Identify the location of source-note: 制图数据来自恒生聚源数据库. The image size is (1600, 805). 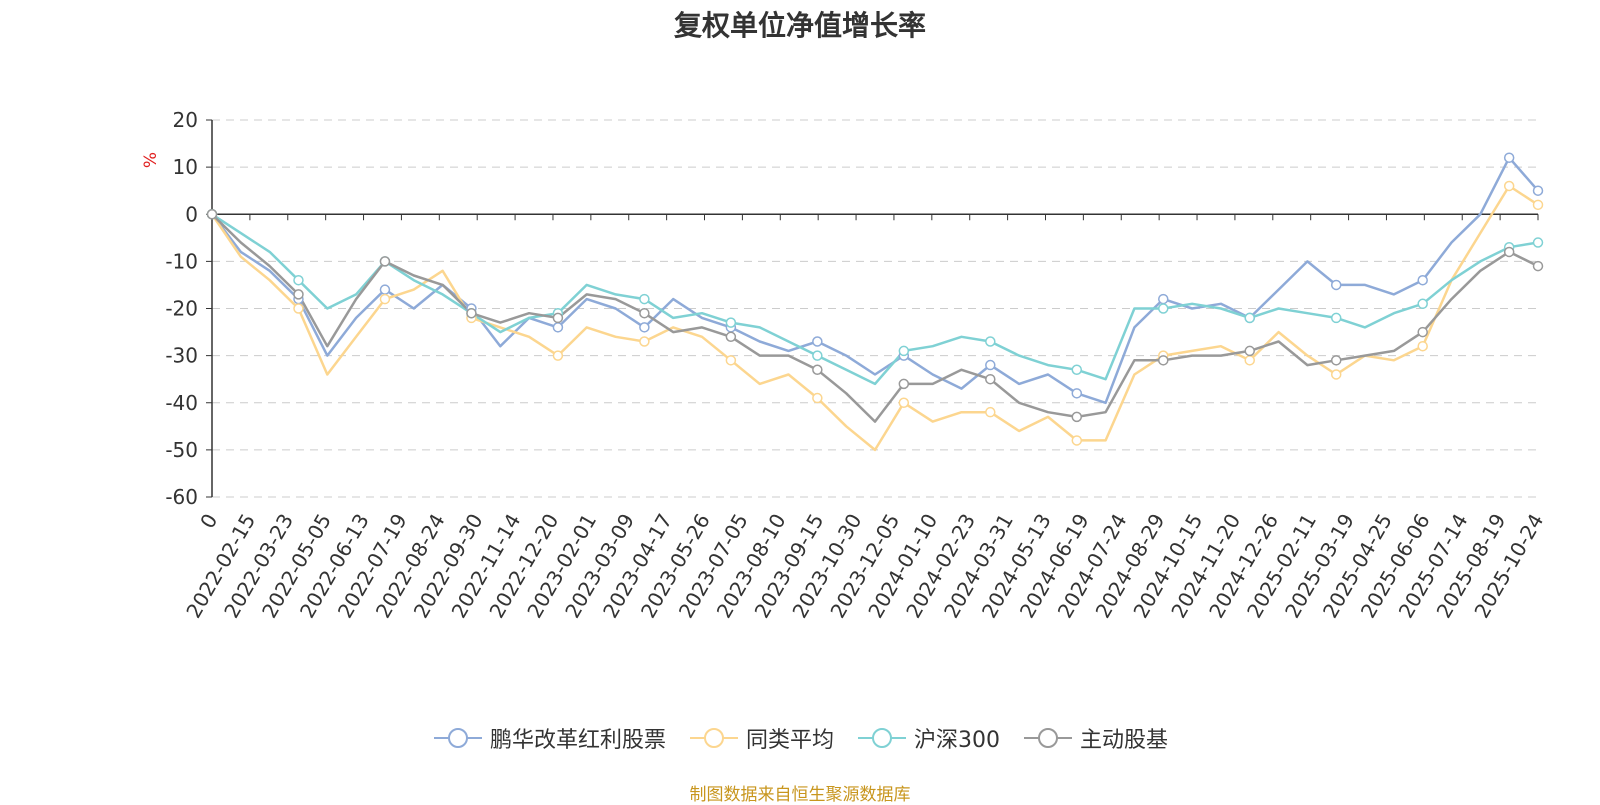
(800, 795).